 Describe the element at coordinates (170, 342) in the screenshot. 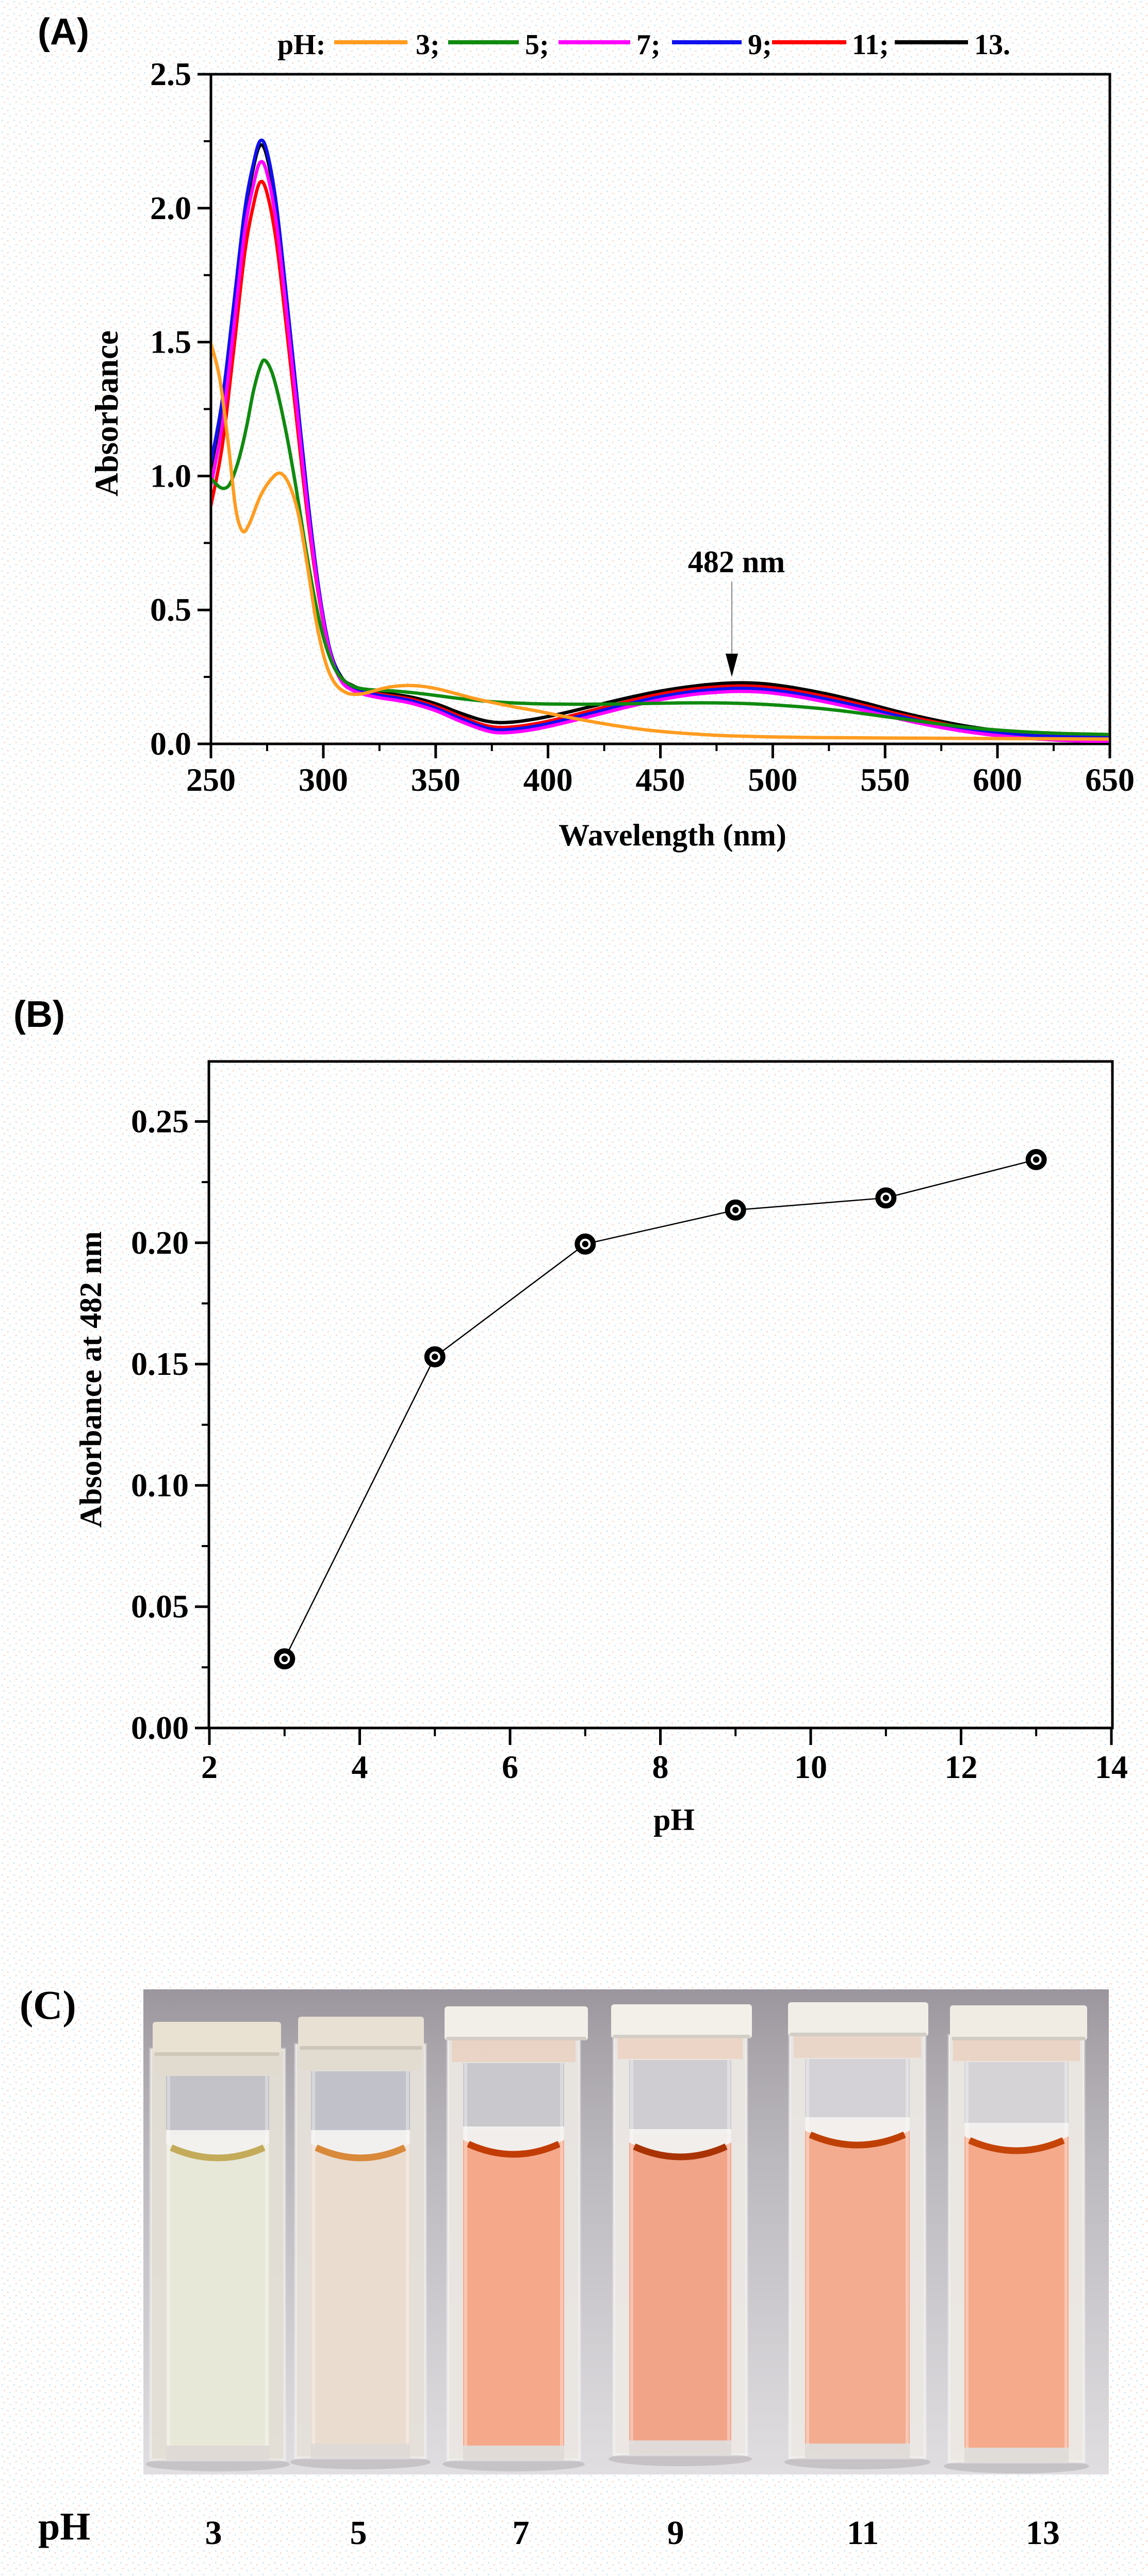

I see `svg-text: 1.5` at that location.